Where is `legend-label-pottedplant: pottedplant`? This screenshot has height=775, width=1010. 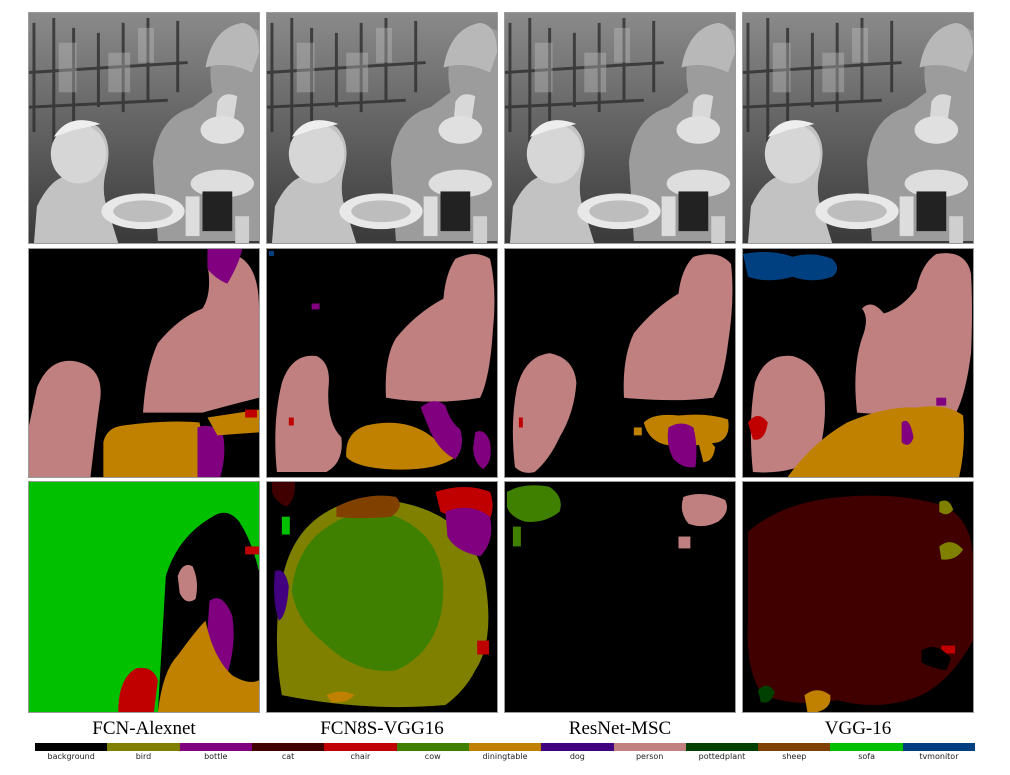
legend-label-pottedplant: pottedplant is located at coordinates (722, 756).